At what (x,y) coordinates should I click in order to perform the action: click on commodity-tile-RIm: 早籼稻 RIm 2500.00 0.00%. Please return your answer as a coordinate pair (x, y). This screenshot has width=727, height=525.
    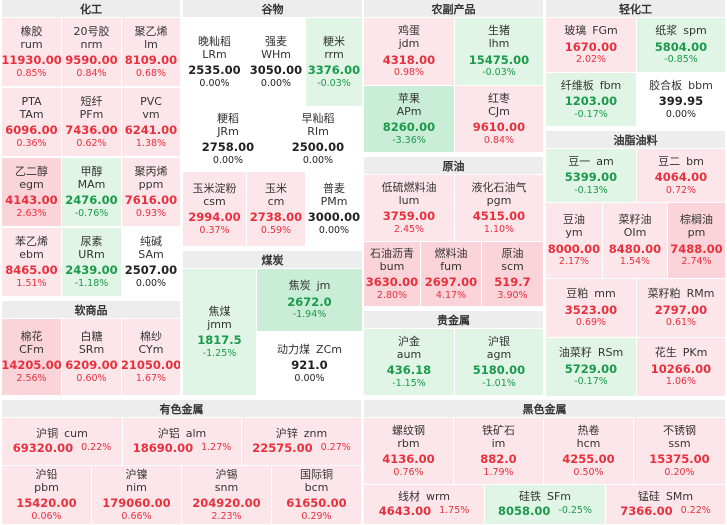
    Looking at the image, I should click on (318, 139).